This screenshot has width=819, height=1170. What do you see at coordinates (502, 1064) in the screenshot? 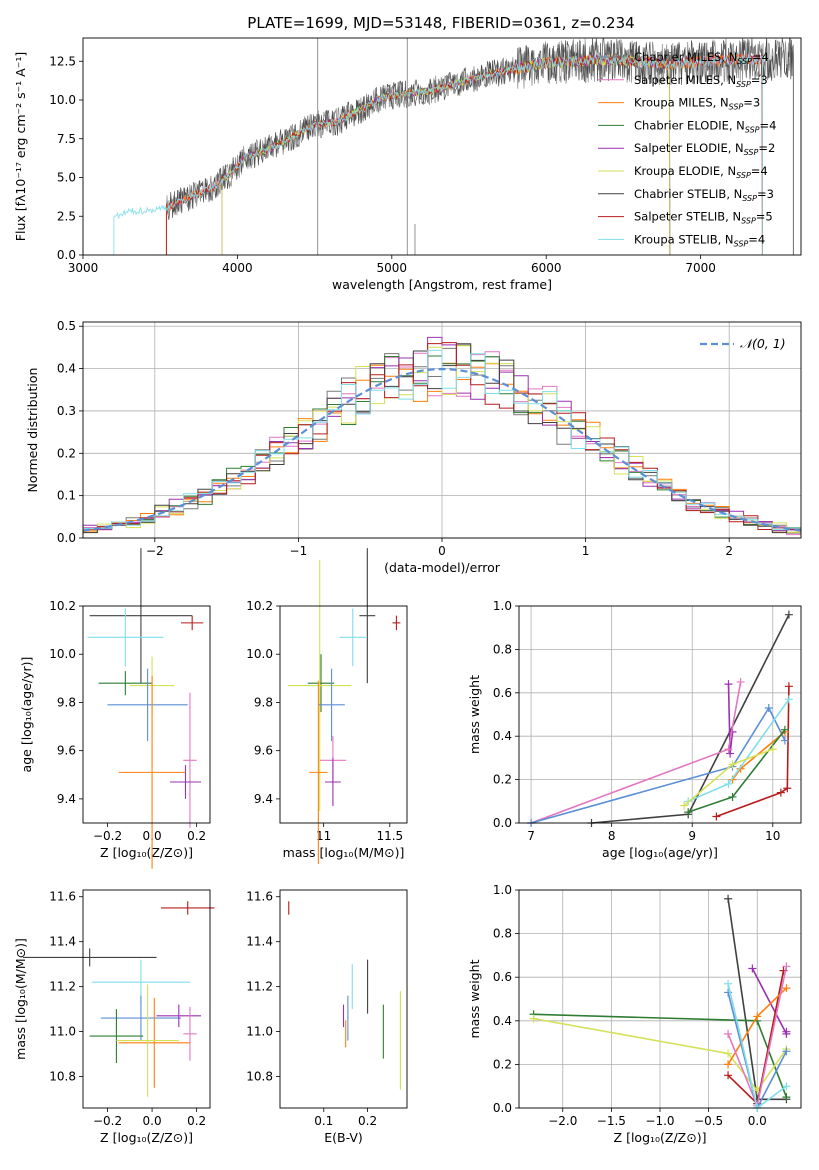
I see `weight_vs_Z-ytick-label: 0.2` at bounding box center [502, 1064].